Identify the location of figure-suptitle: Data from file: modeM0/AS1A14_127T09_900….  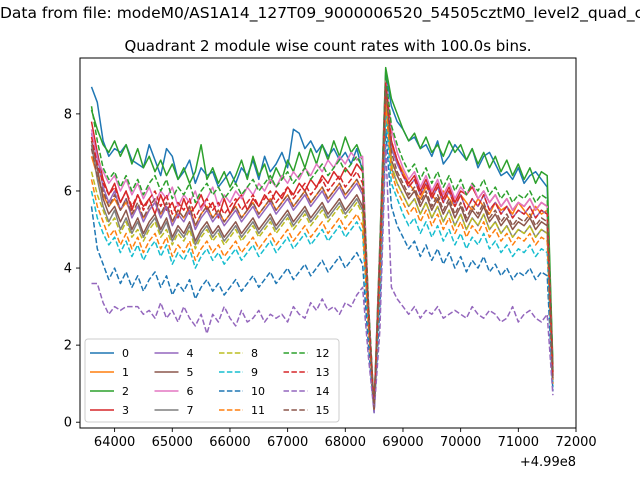
(320, 13).